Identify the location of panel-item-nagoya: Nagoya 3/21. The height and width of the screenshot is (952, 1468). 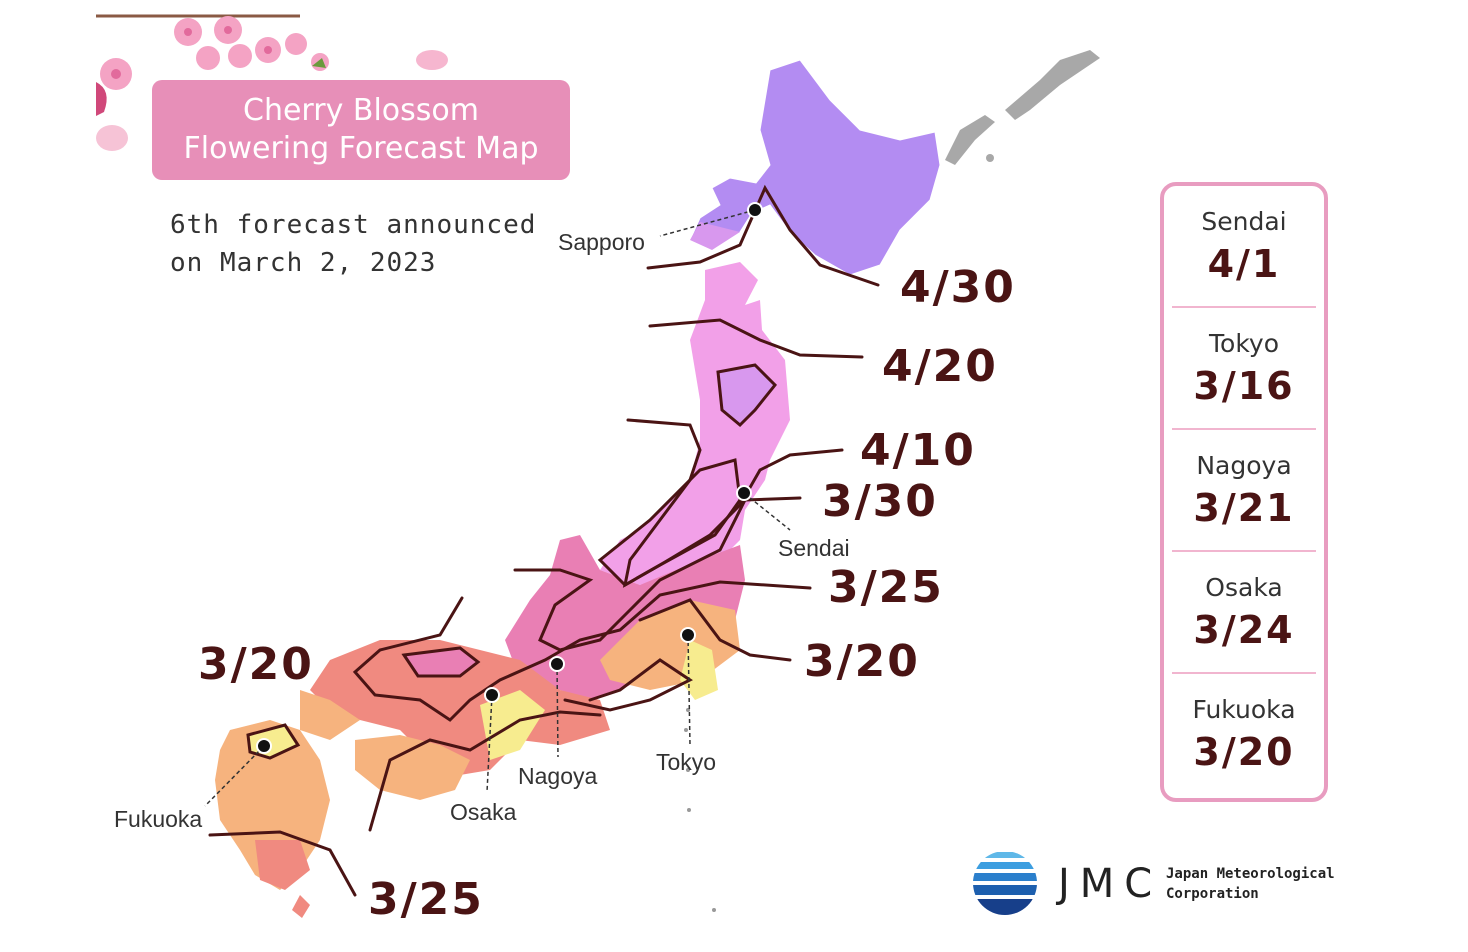
(1244, 491).